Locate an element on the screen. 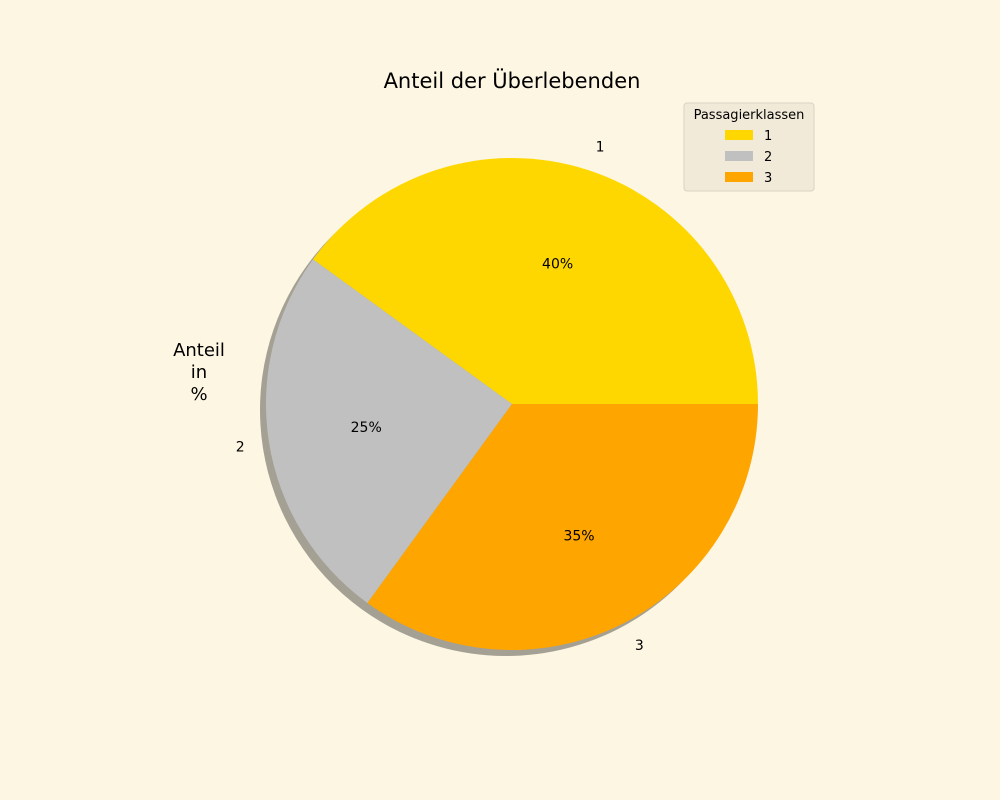 This screenshot has height=800, width=1000. legend: Passagierklassen 1 2 3 is located at coordinates (749, 147).